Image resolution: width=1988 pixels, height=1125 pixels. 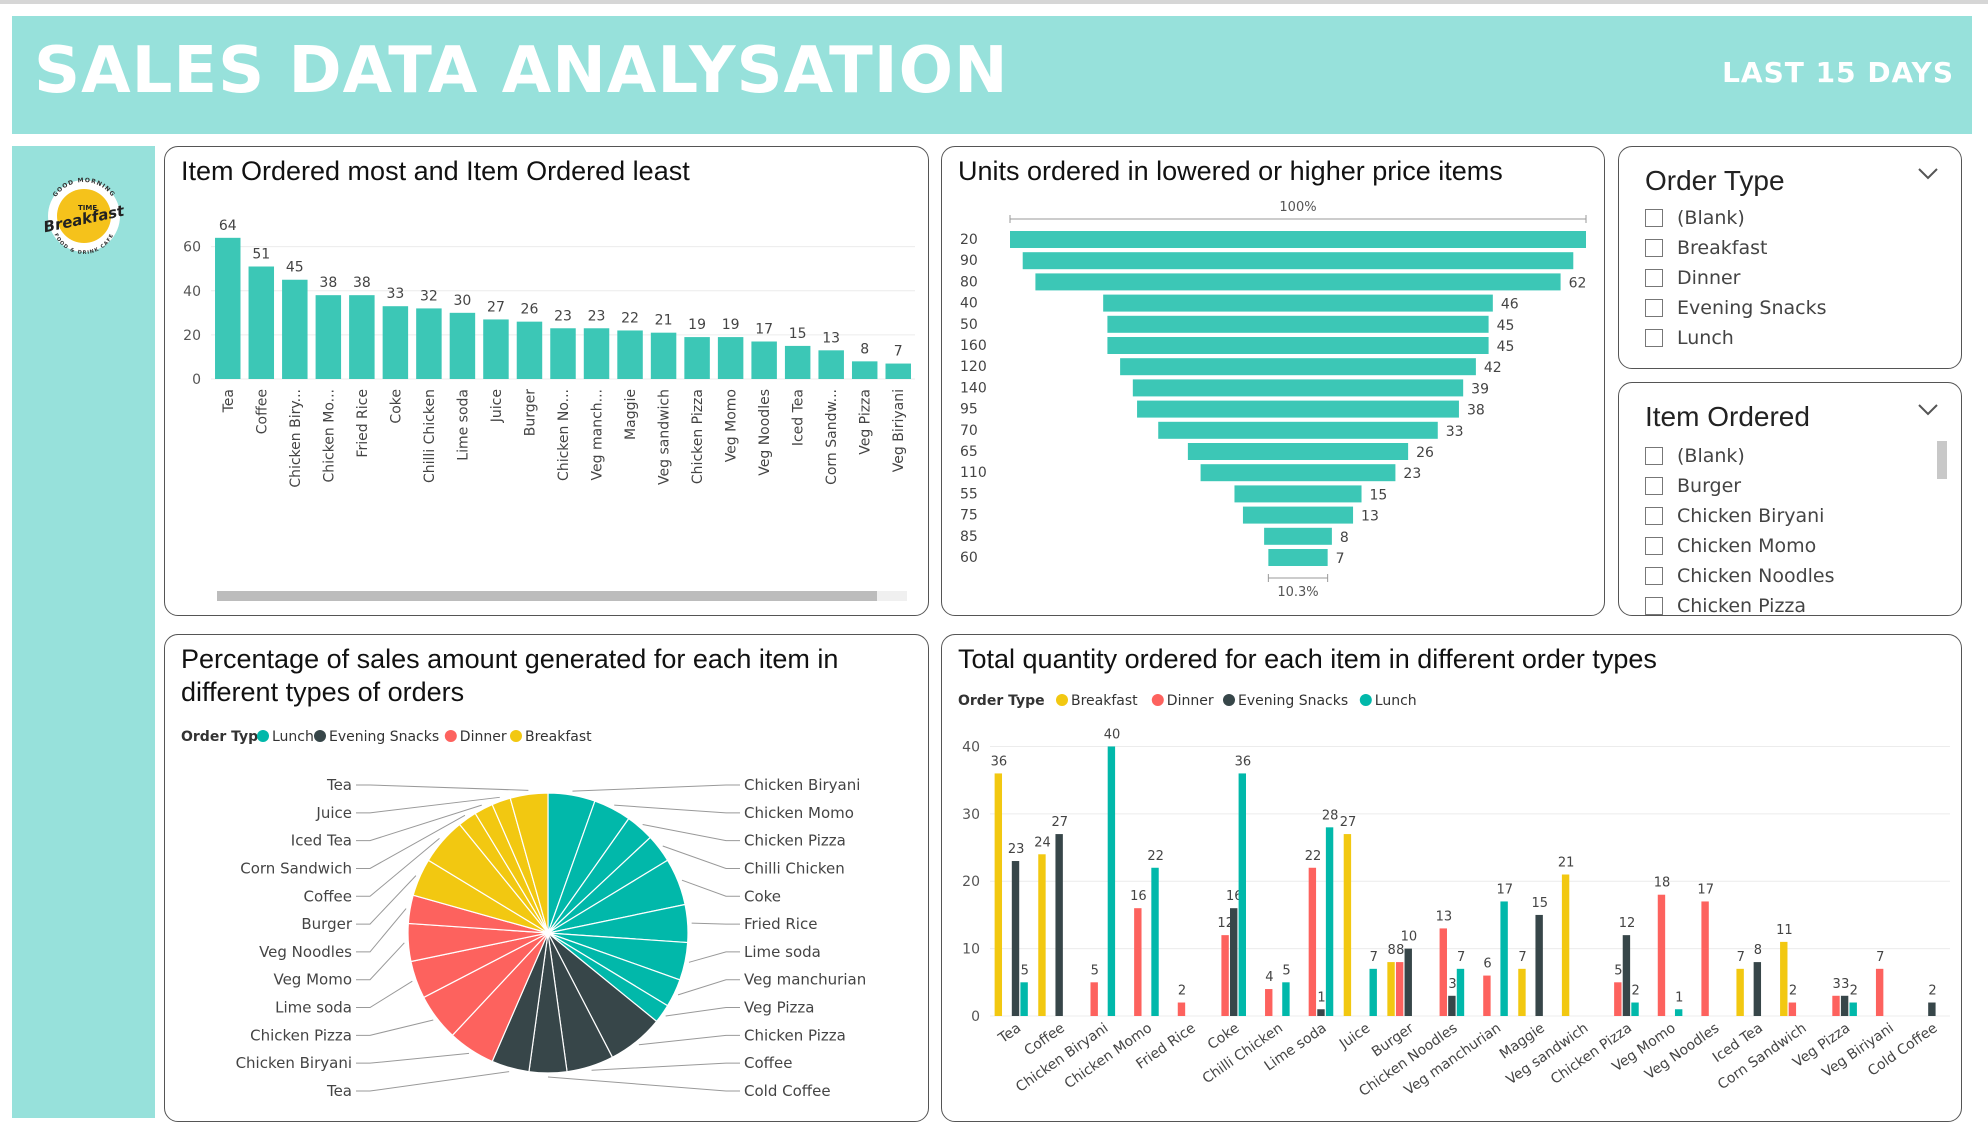 What do you see at coordinates (229, 401) in the screenshot?
I see `bar-x-tick: Tea` at bounding box center [229, 401].